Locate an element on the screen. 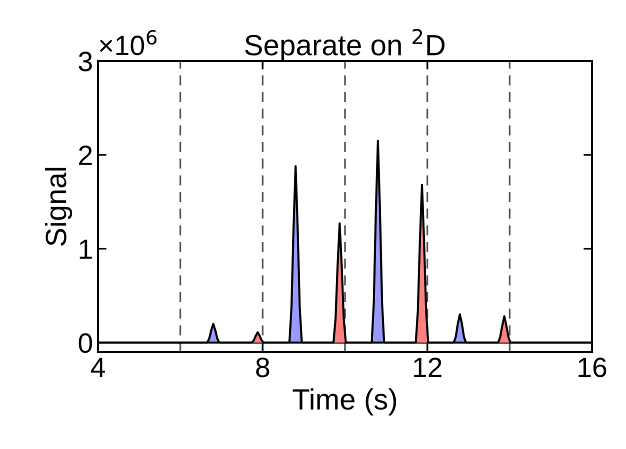  y-tick-label: 2 is located at coordinates (85, 155).